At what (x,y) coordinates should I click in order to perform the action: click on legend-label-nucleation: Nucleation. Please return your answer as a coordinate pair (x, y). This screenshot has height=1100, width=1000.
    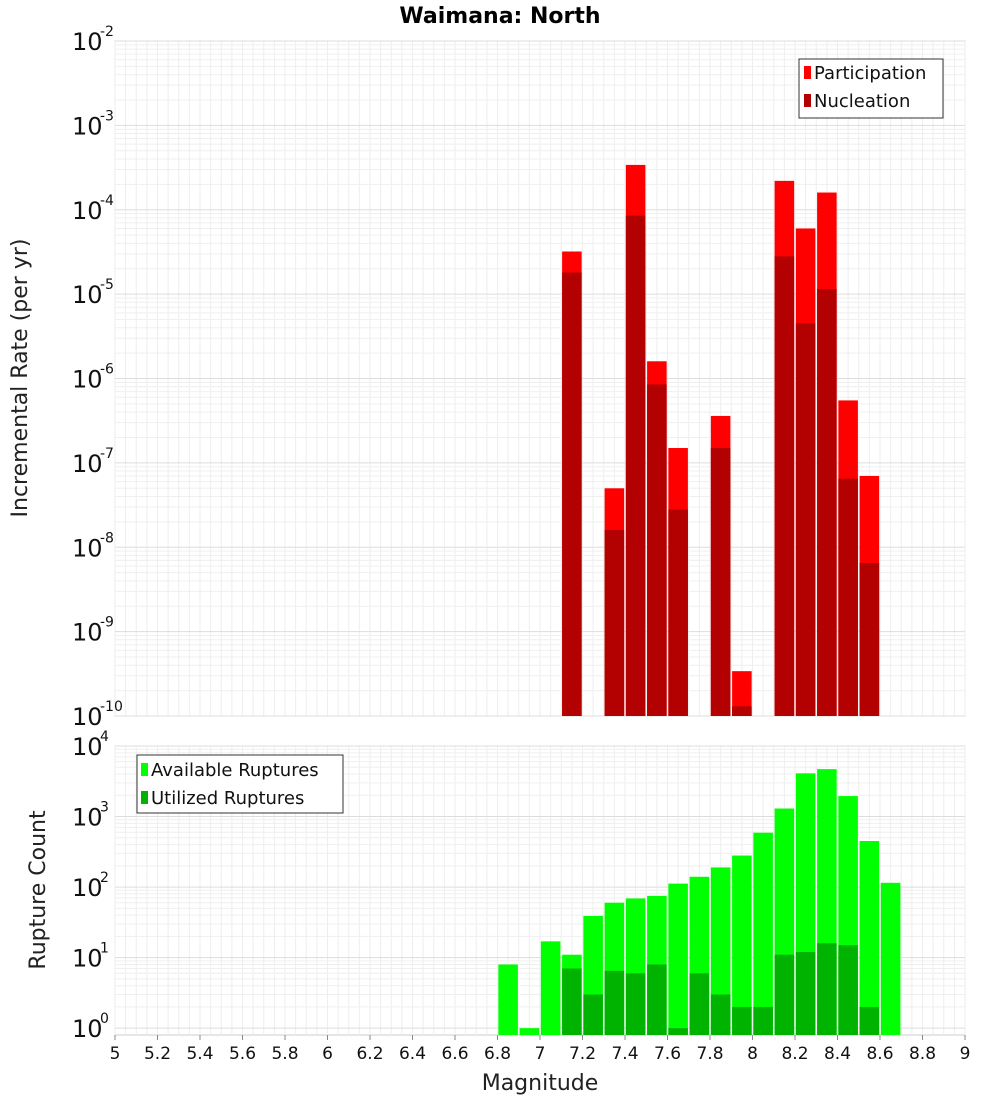
    Looking at the image, I should click on (862, 101).